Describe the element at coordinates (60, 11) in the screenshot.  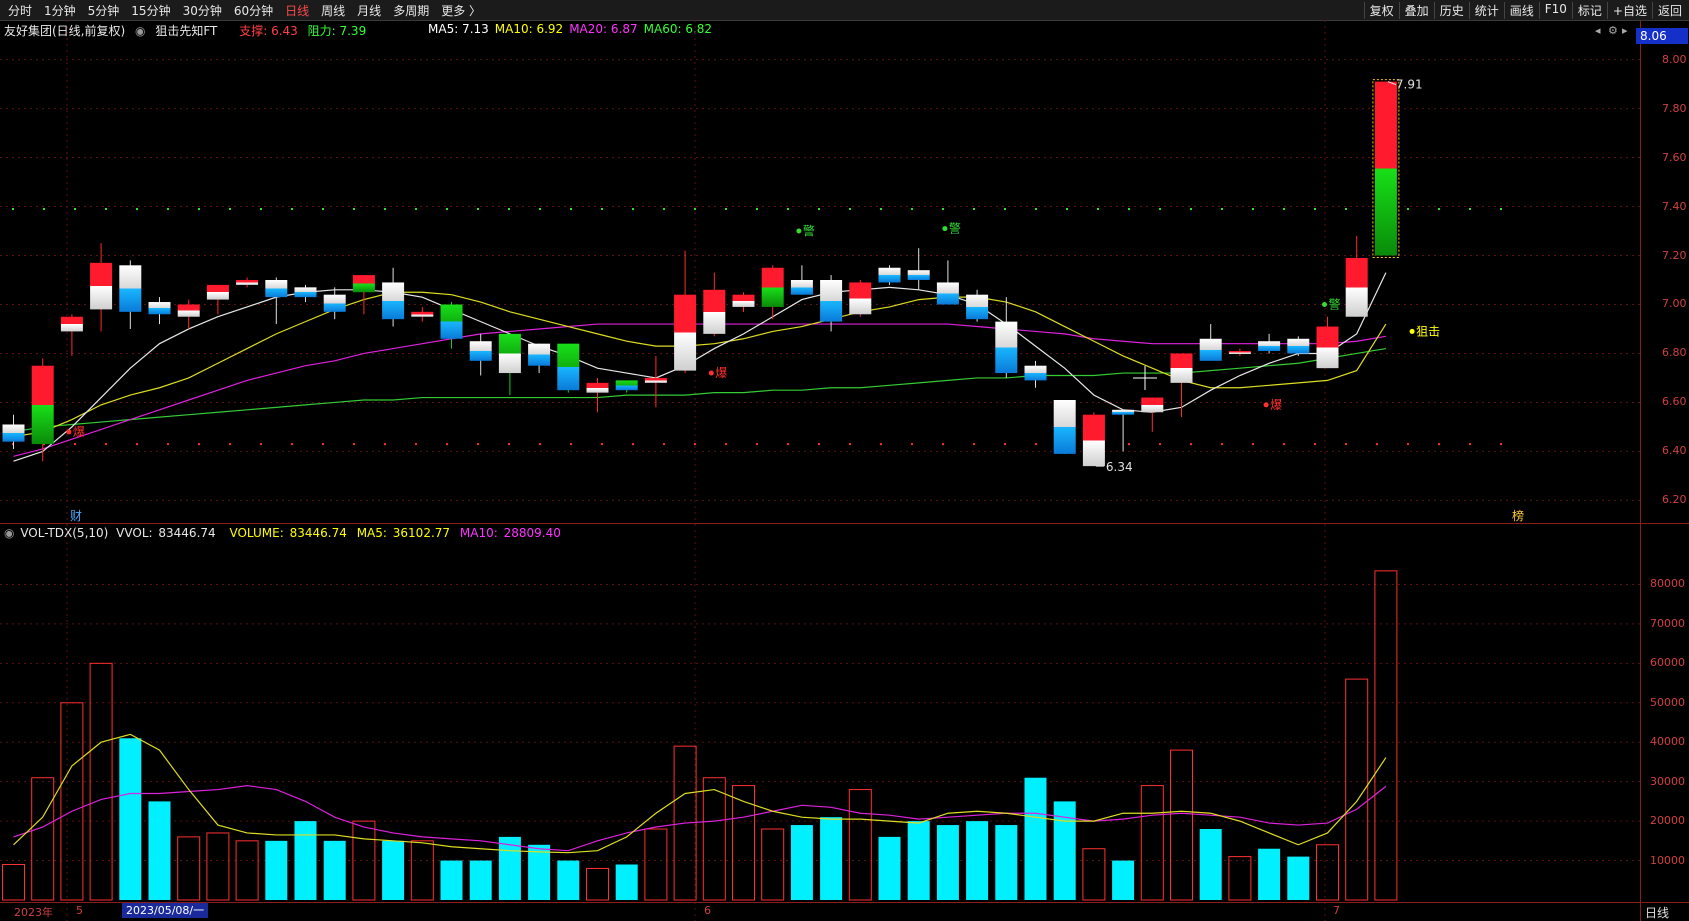
I see `period-tab-1: 1分钟` at that location.